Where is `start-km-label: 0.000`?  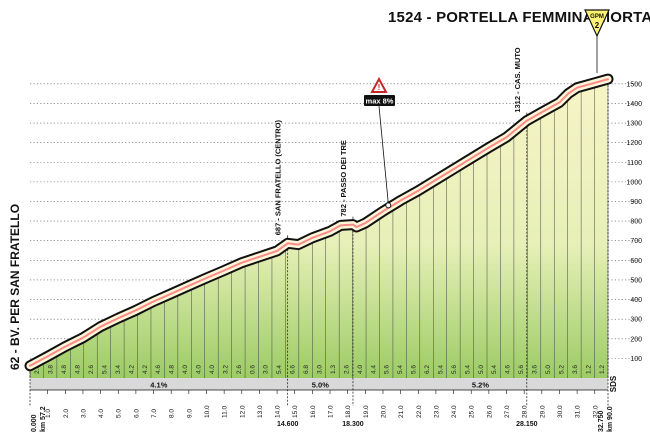 start-km-label: 0.000 is located at coordinates (34, 423).